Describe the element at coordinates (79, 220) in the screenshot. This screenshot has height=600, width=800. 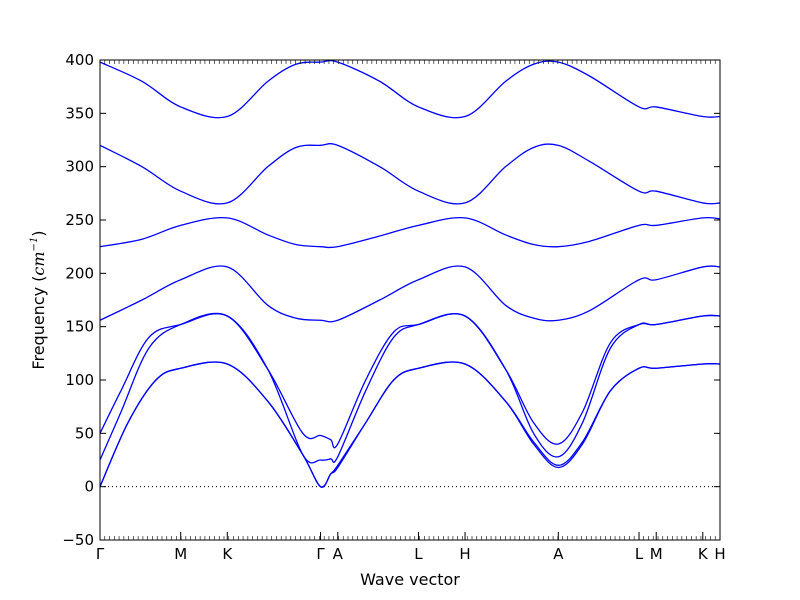
I see `y-tick-label: 250` at that location.